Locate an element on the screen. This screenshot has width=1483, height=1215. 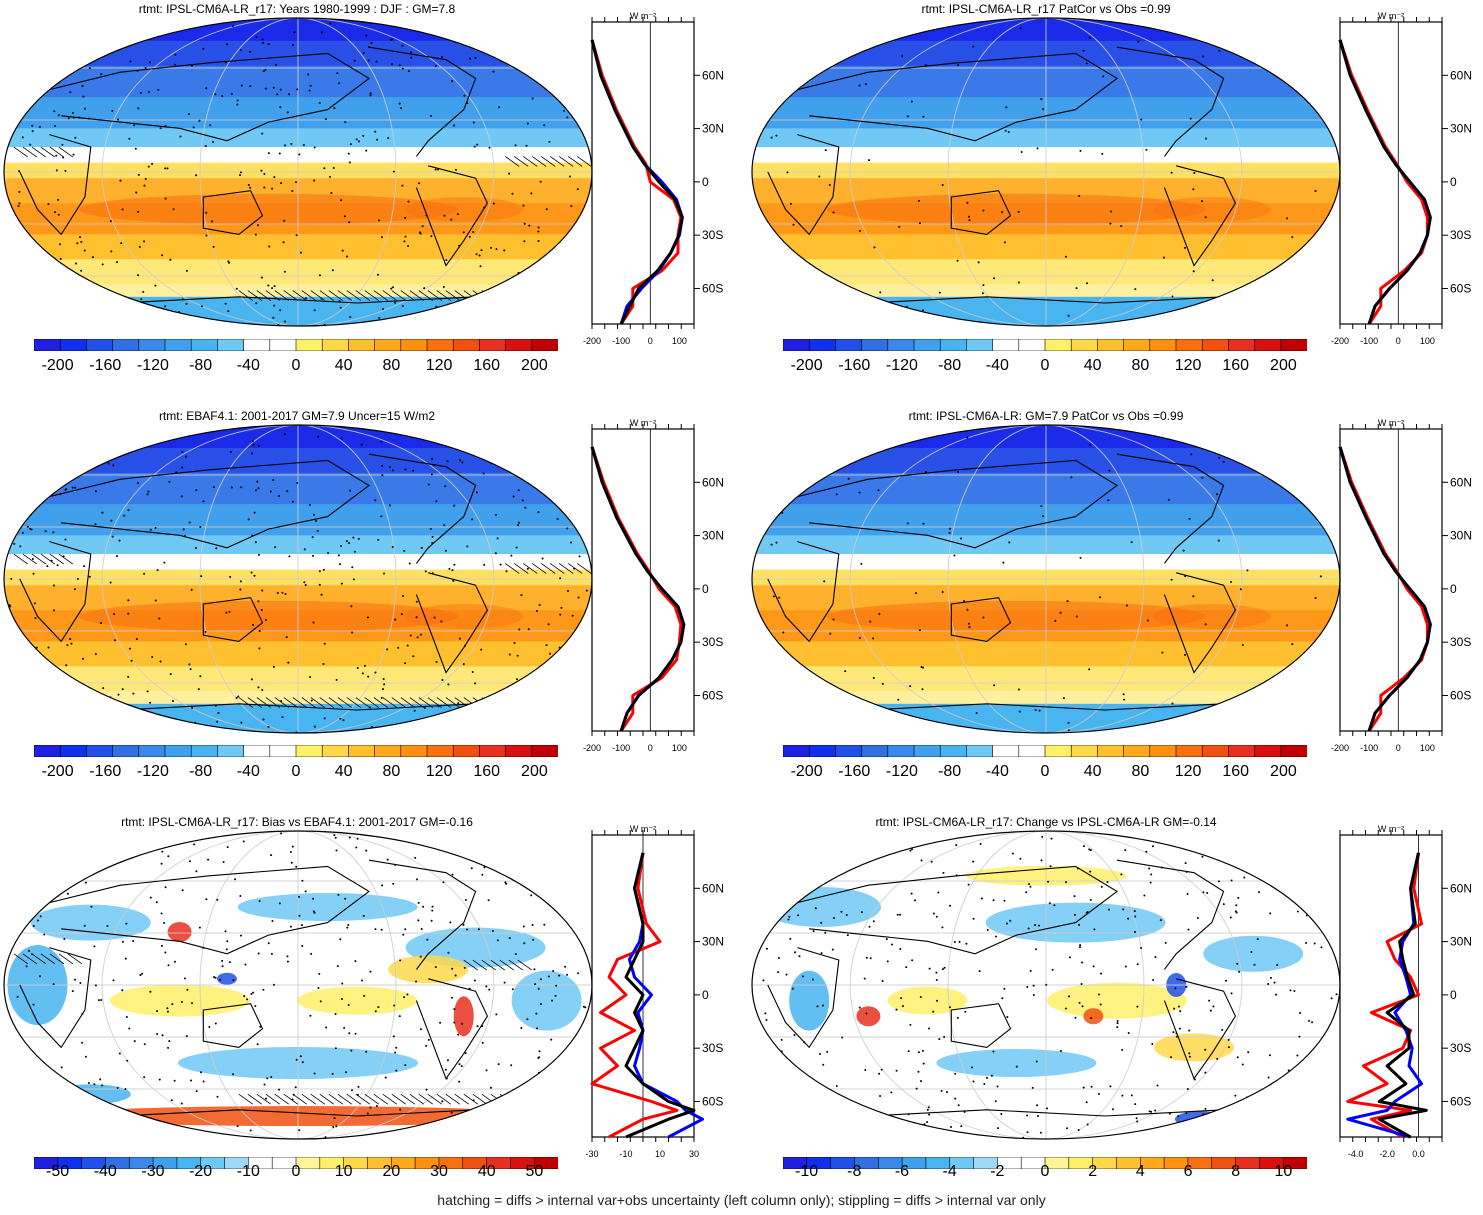
zonal-profile: W m⁻² 60N 30N 0 30S 60S -30 -10 10 30 is located at coordinates (654, 991).